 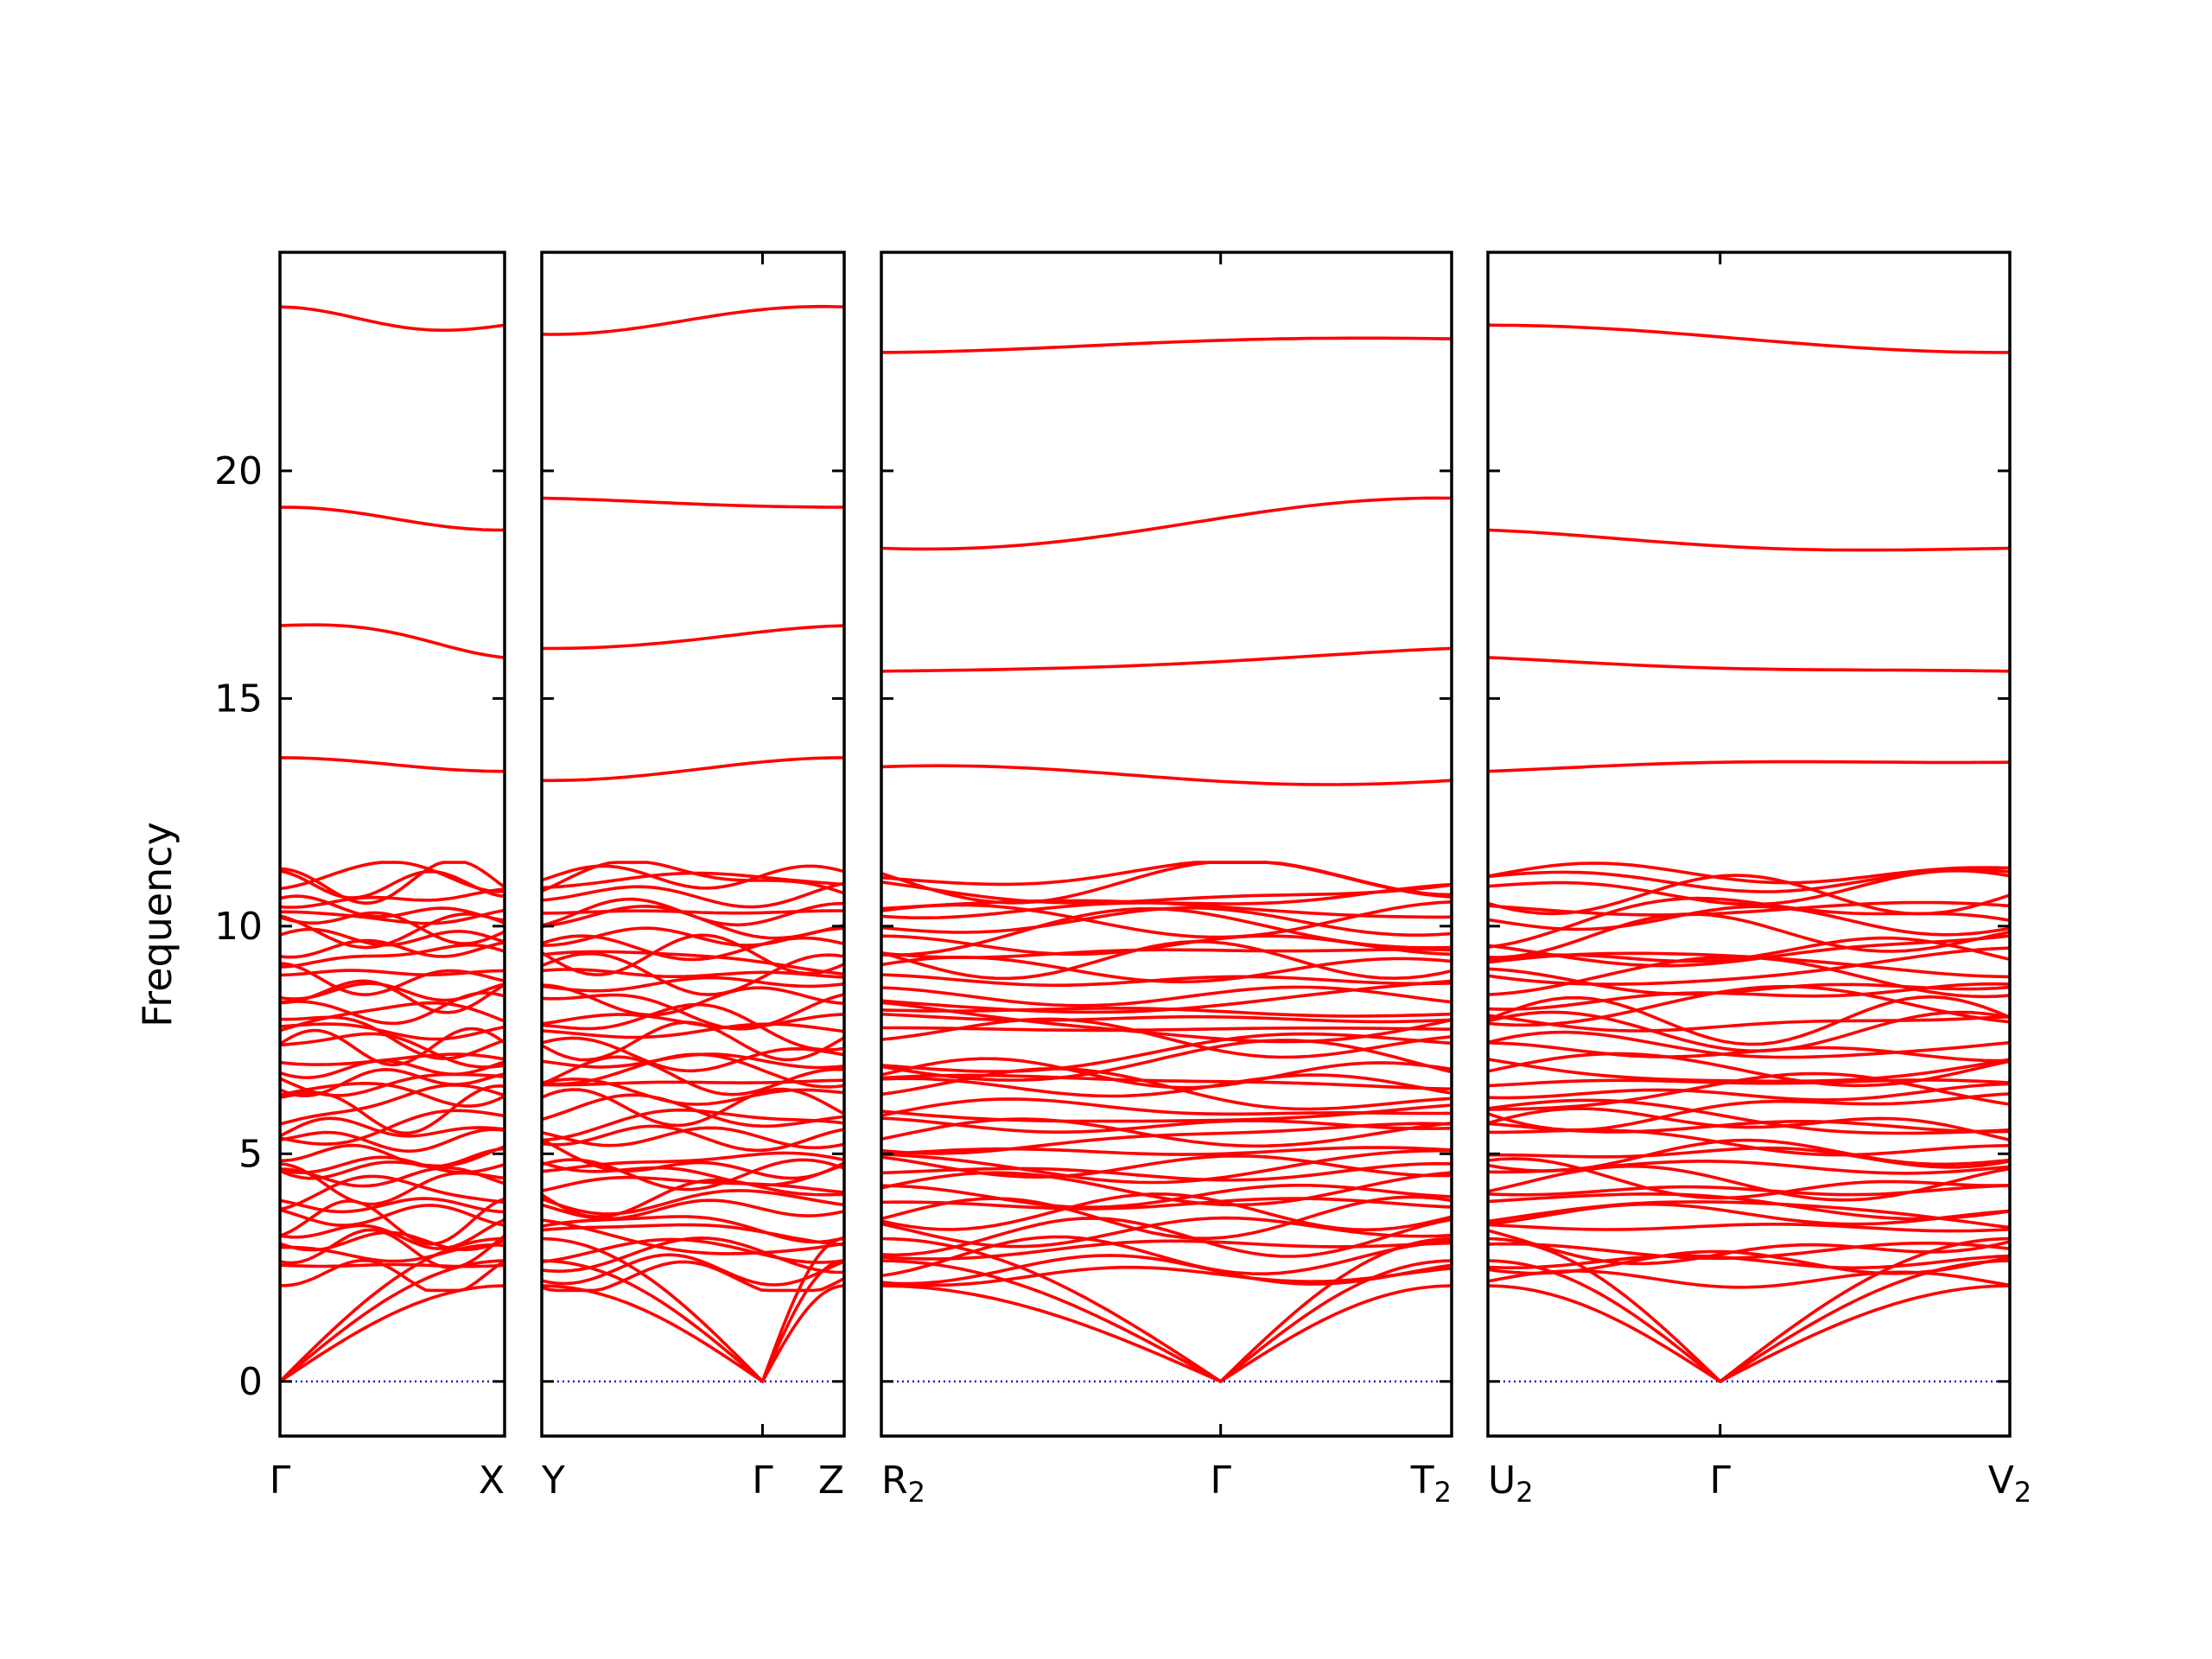 What do you see at coordinates (238, 471) in the screenshot?
I see `y-tick-label: 20` at bounding box center [238, 471].